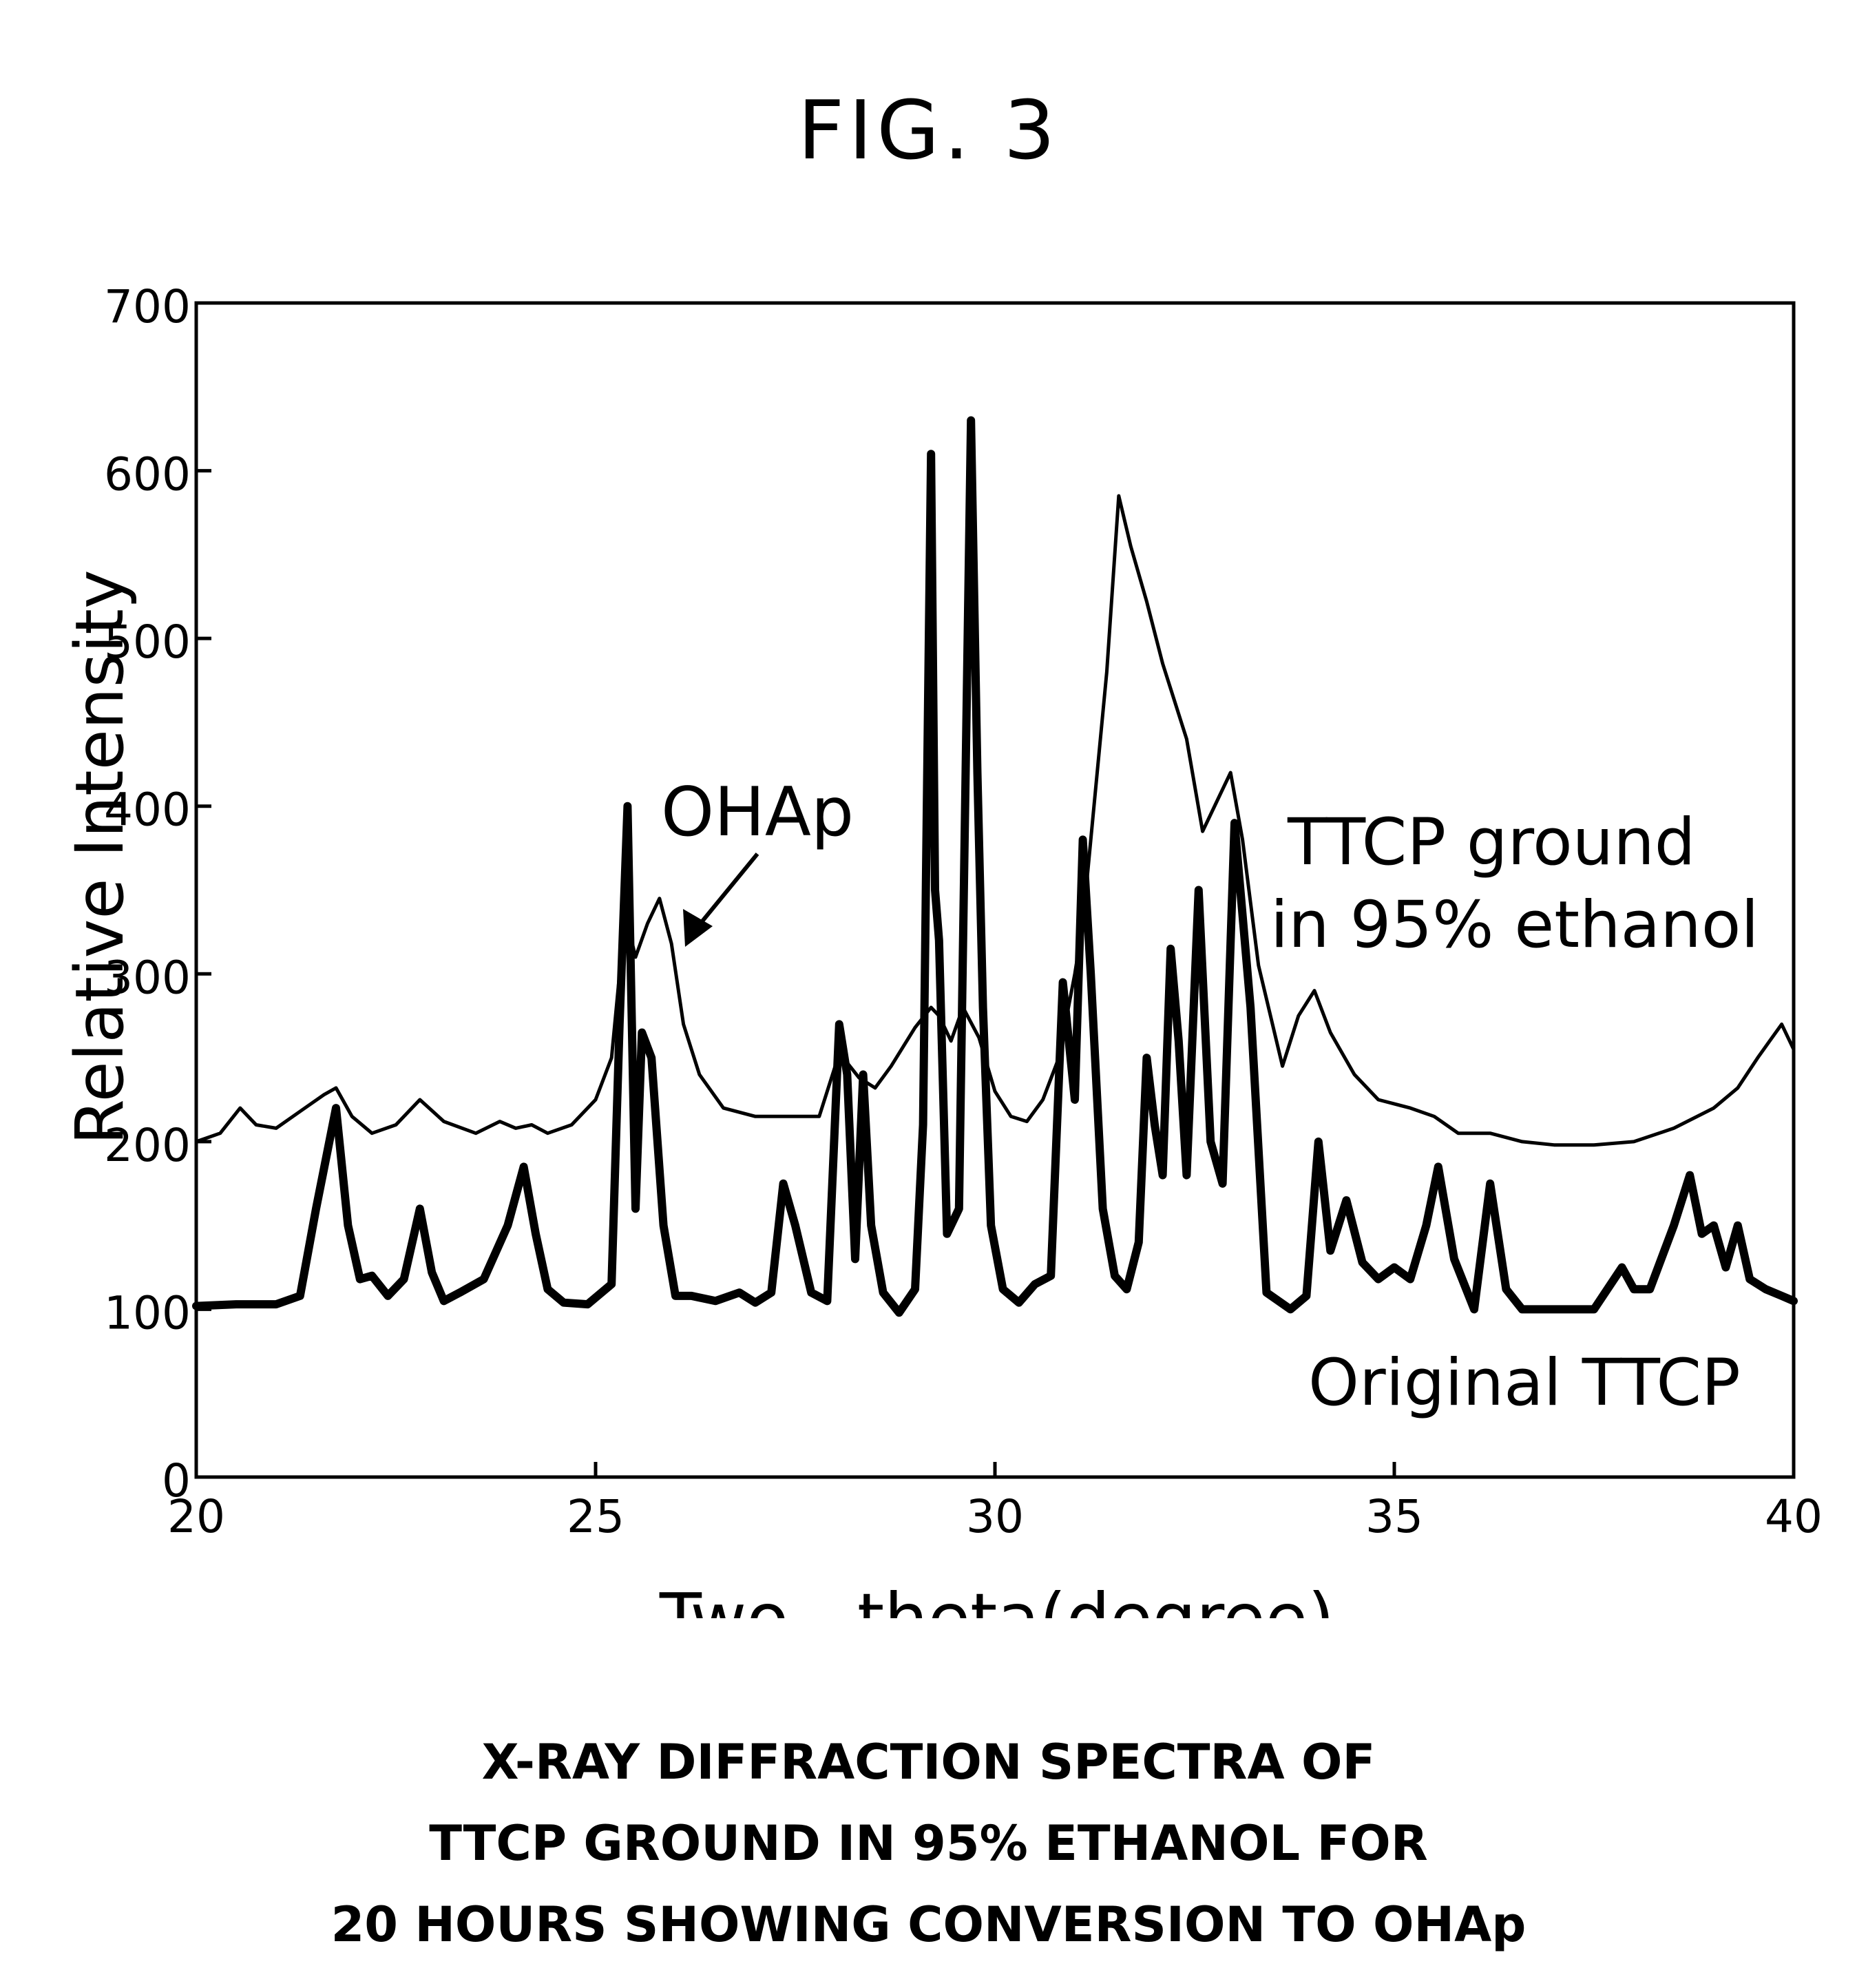 The image size is (1857, 1988). What do you see at coordinates (928, 1924) in the screenshot?
I see `caption-line-3: 20 HOURS SHOWING CONVERSION TO OHAp` at bounding box center [928, 1924].